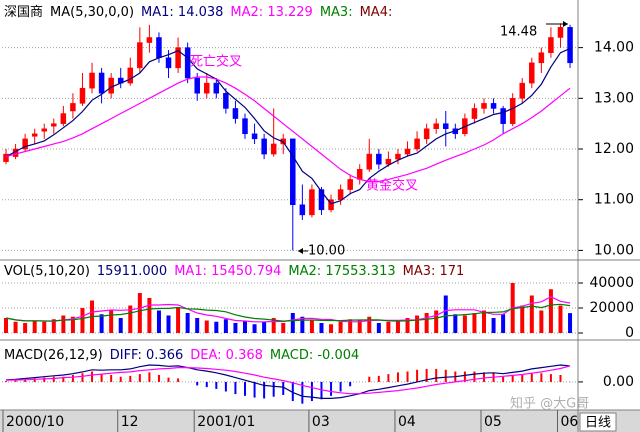 Image resolution: width=640 pixels, height=432 pixels. I want to click on y-tick-label: 13.00, so click(614, 98).